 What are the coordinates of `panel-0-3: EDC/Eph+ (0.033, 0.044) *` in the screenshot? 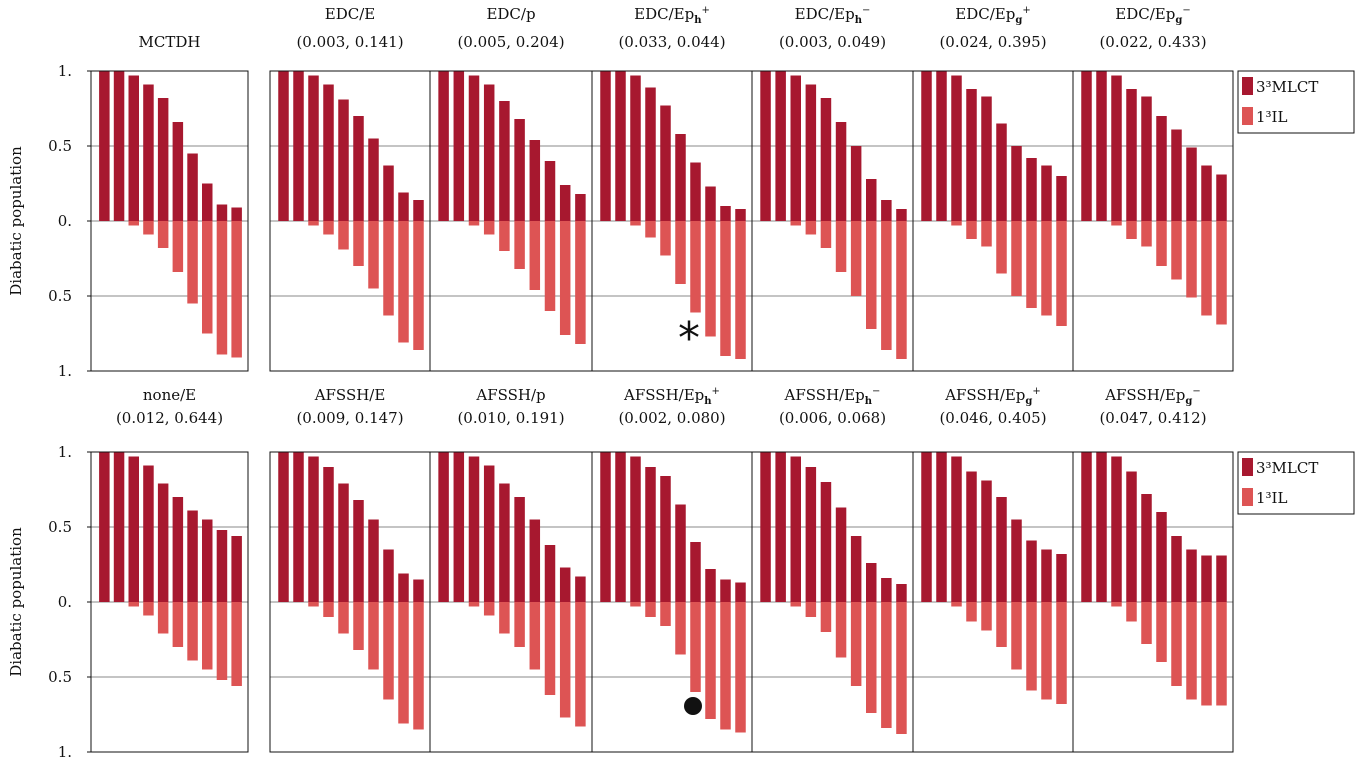 It's located at (672, 188).